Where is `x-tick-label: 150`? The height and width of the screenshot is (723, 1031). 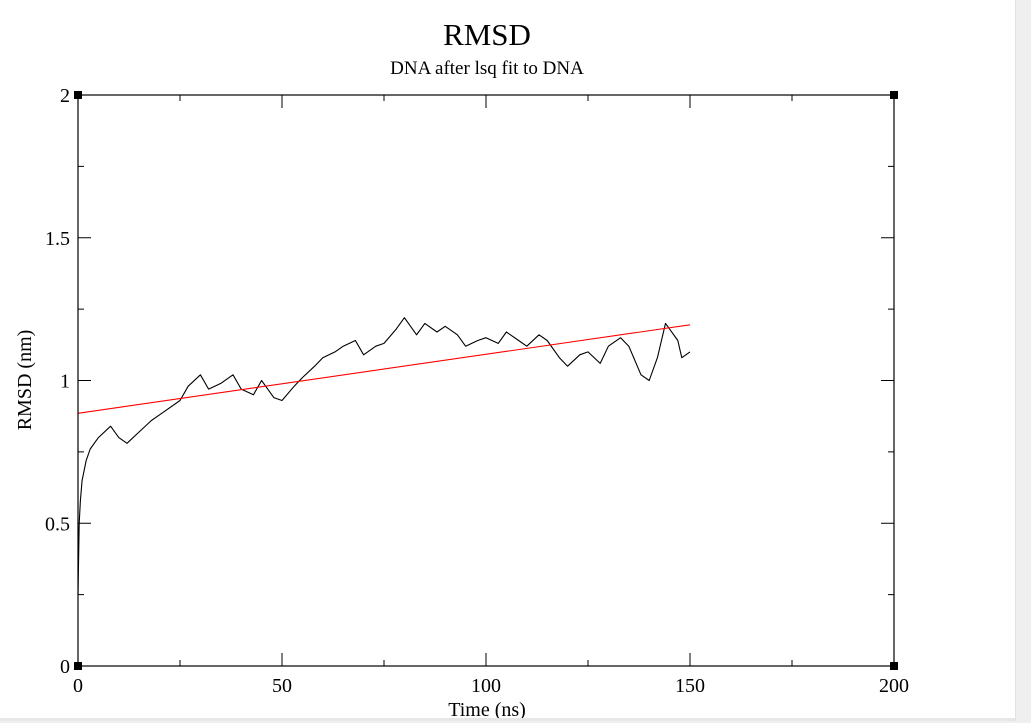
x-tick-label: 150 is located at coordinates (690, 686).